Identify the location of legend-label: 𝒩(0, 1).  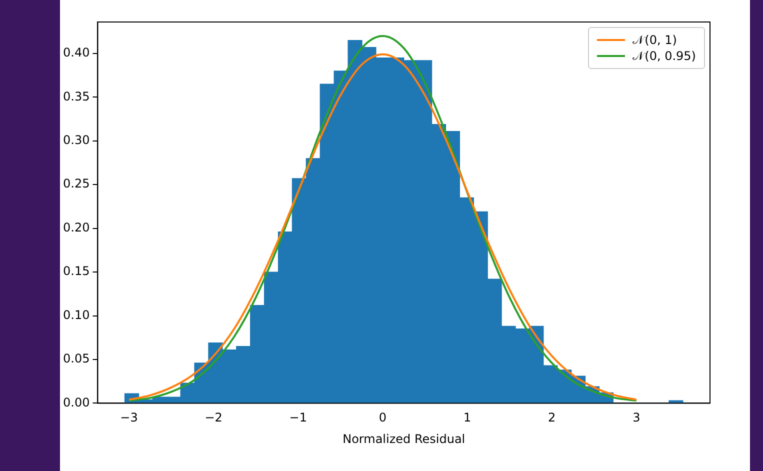
(654, 40).